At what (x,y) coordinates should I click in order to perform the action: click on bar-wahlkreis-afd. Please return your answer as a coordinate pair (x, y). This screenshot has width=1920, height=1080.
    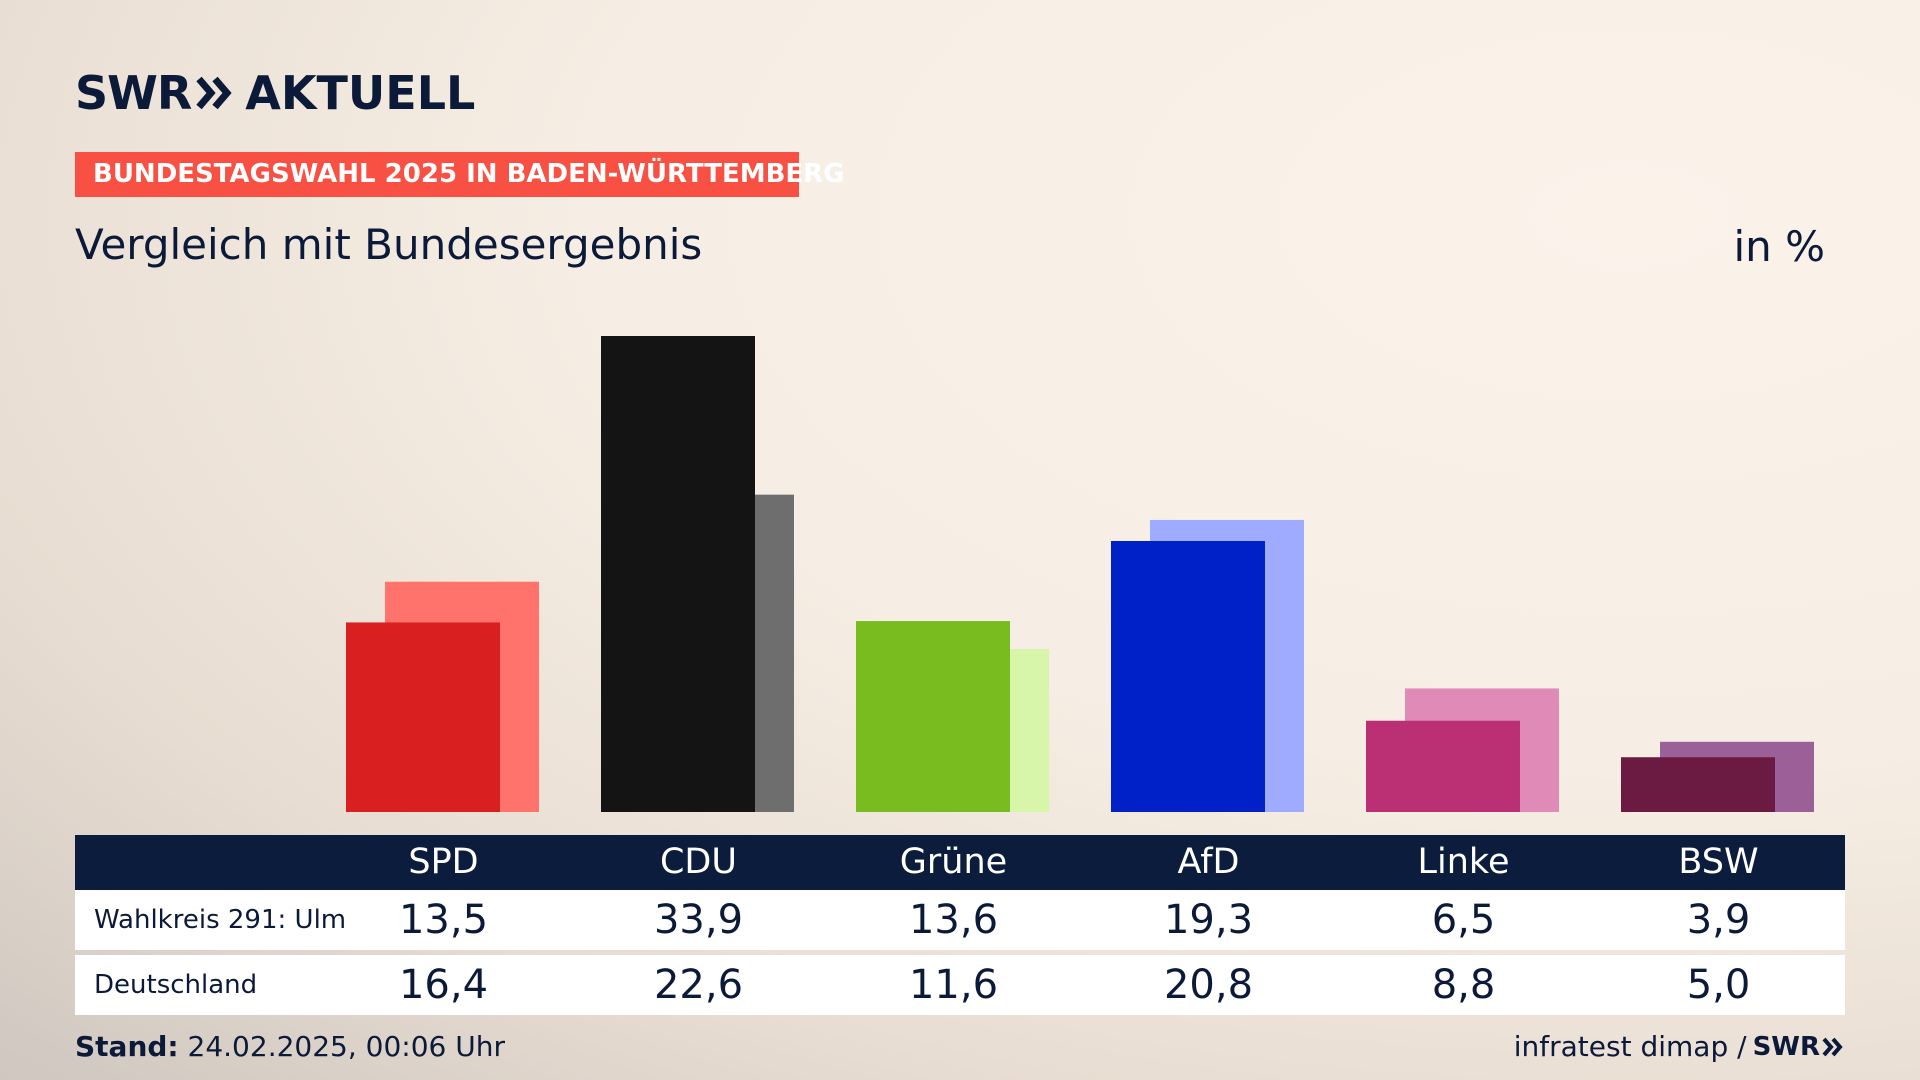
    Looking at the image, I should click on (1188, 676).